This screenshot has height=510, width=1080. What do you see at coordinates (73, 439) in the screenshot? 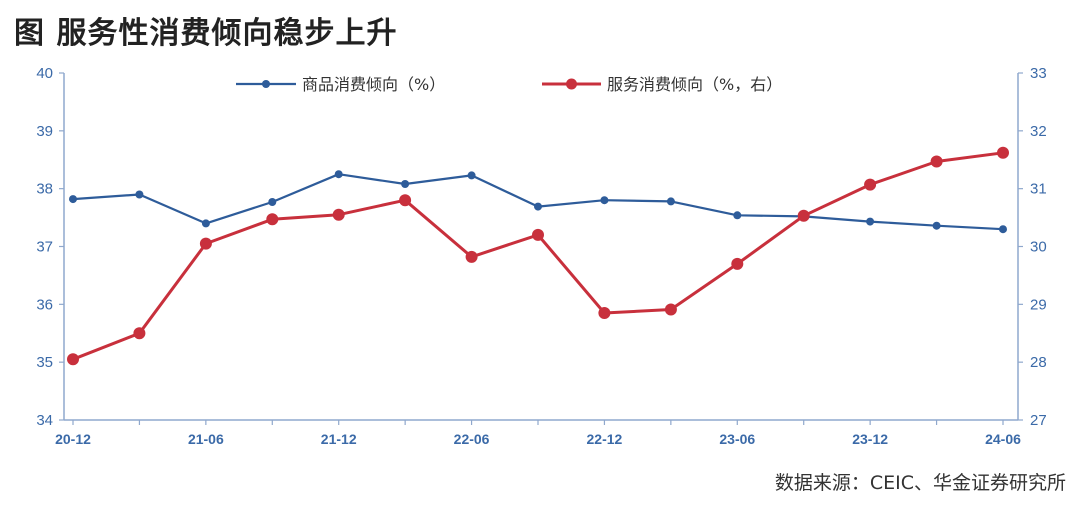
I see `x-tick-label: 20-12` at bounding box center [73, 439].